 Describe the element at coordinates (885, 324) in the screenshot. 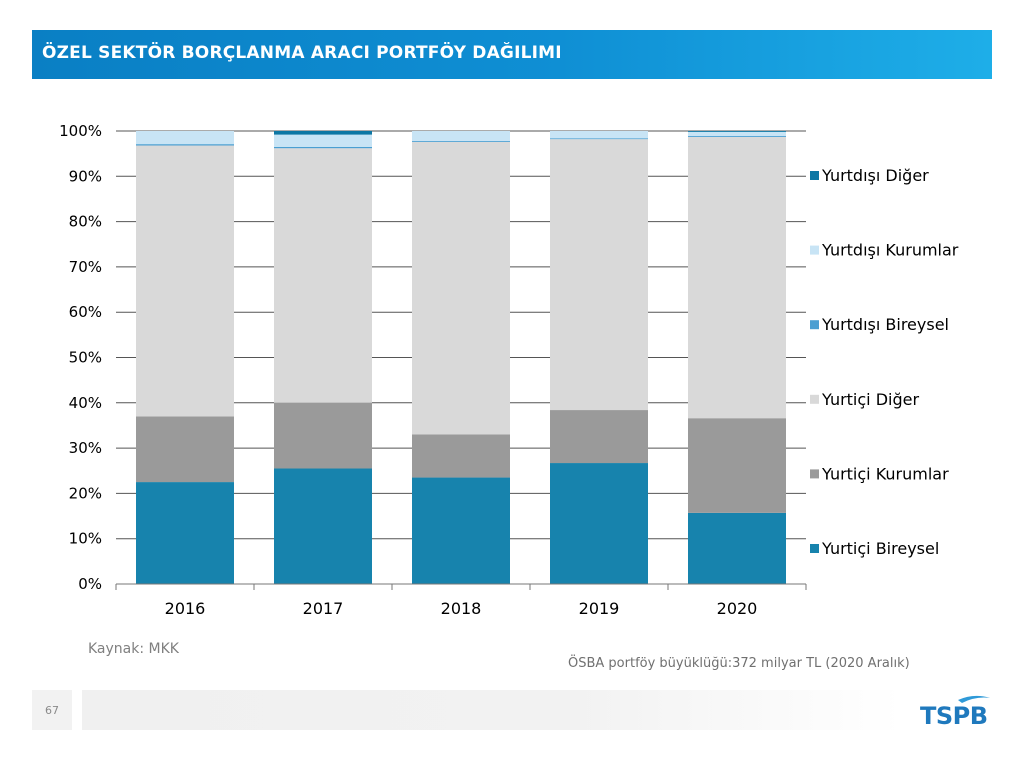

I see `legend-label: Yurtdışı Bireysel` at that location.